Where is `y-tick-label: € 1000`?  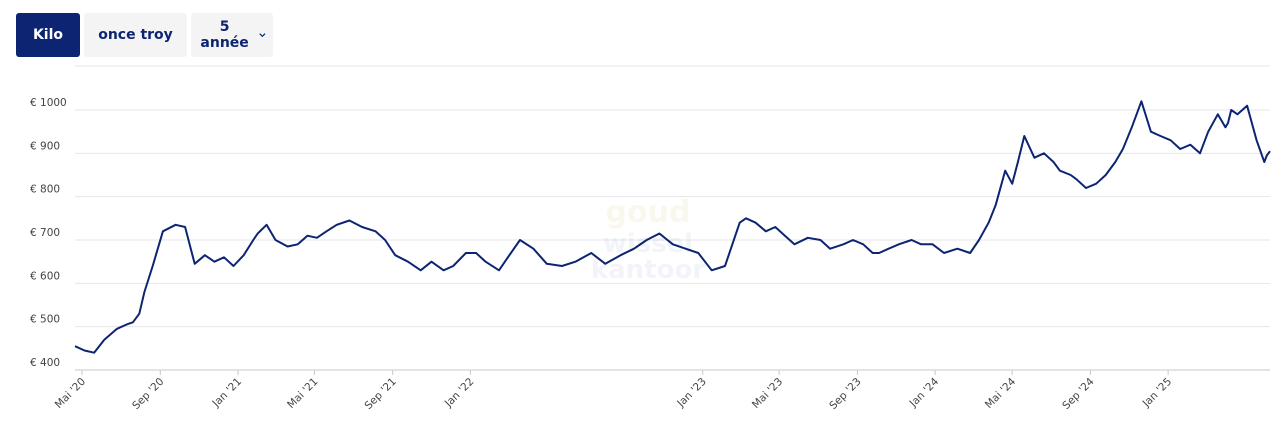
y-tick-label: € 1000 is located at coordinates (48, 103).